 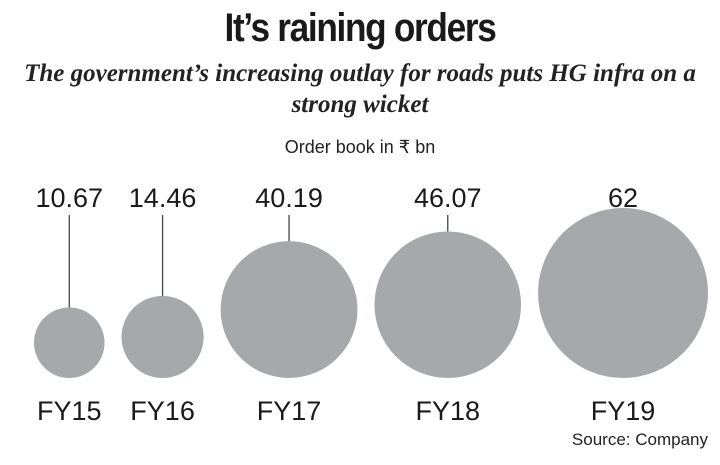 I want to click on value-label: 10.67, so click(x=69, y=198).